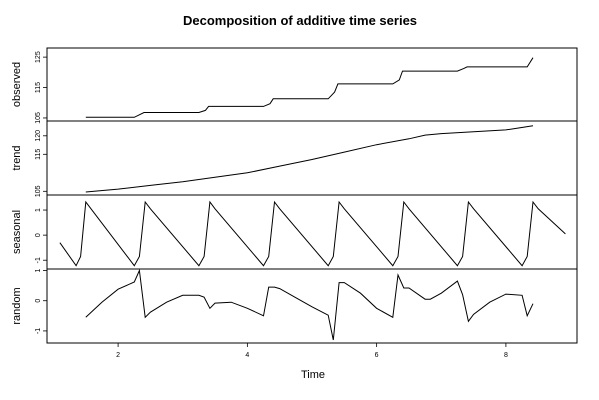  I want to click on trend-y-tick-label-0: 105, so click(38, 191).